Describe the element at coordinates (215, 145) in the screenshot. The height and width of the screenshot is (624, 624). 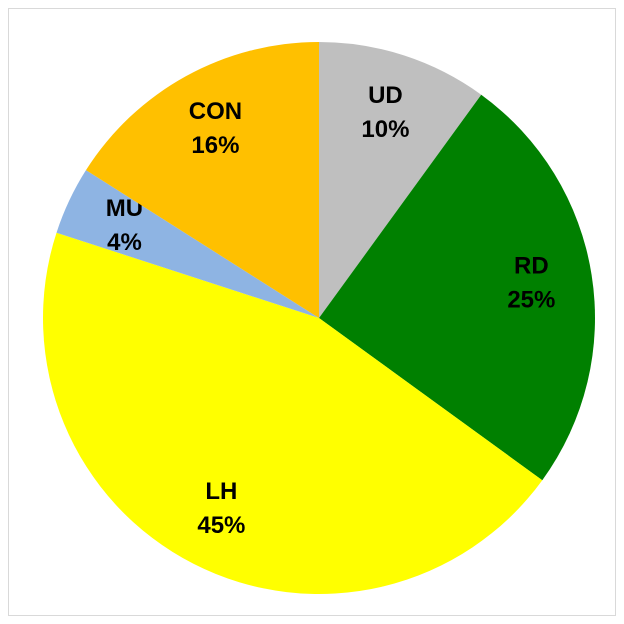
I see `slice-value-label: 16%` at that location.